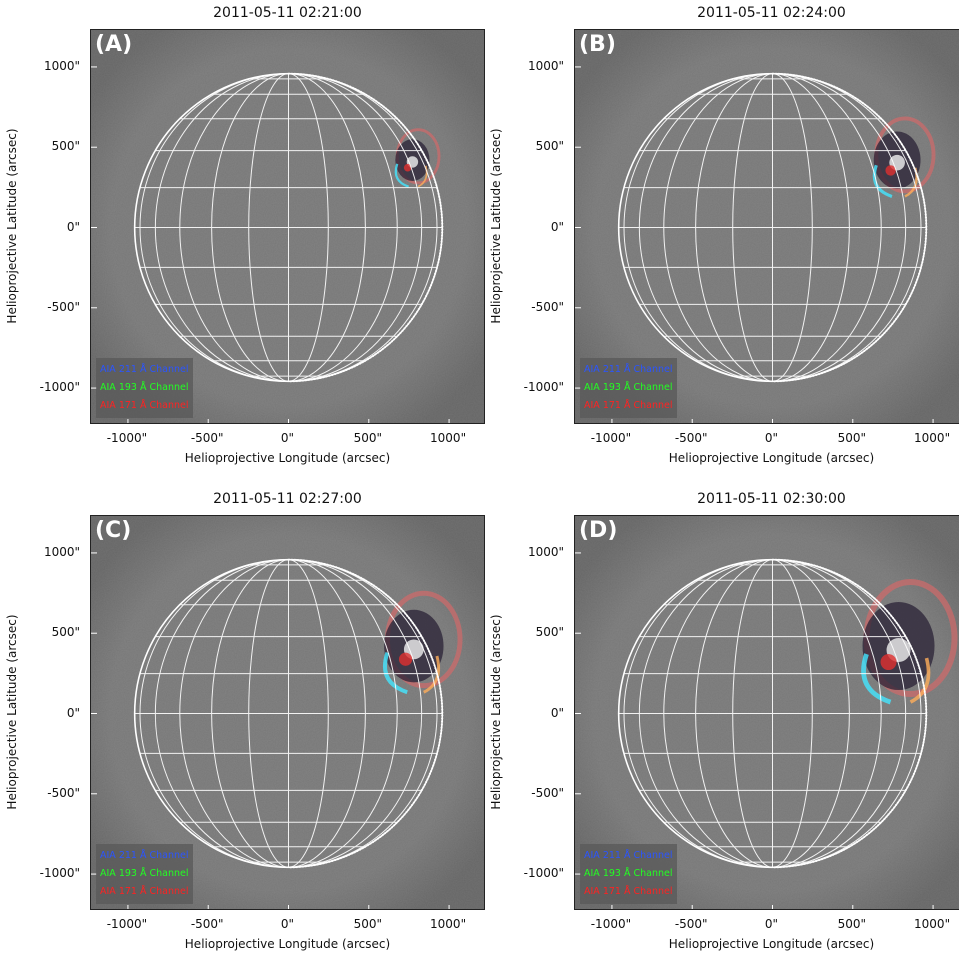 This screenshot has height=958, width=959. I want to click on panel-letter: (D), so click(598, 530).